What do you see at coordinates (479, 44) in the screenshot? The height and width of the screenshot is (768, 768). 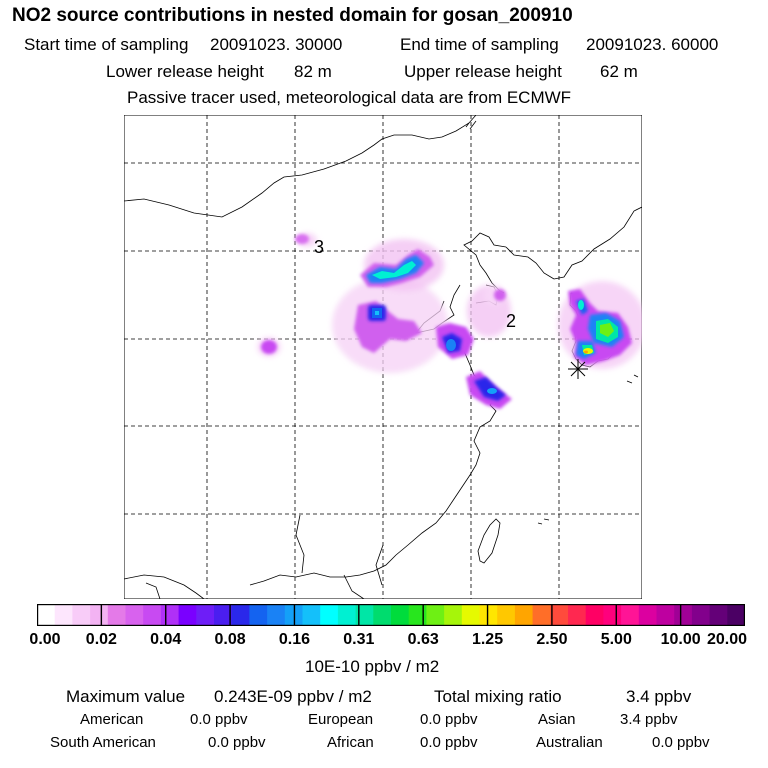 I see `end-time-label: End time of sampling` at bounding box center [479, 44].